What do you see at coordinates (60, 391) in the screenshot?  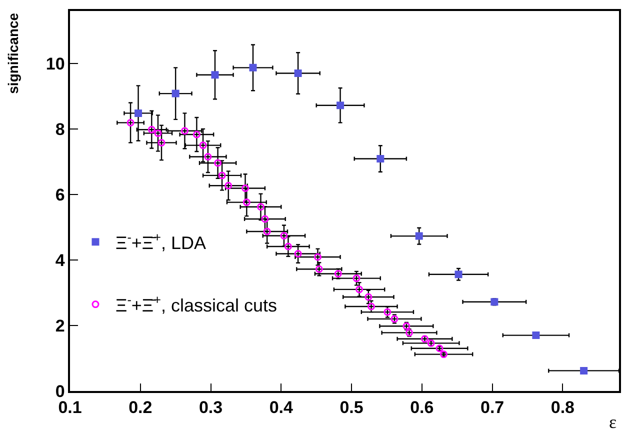 I see `y-tick-label: 0` at bounding box center [60, 391].